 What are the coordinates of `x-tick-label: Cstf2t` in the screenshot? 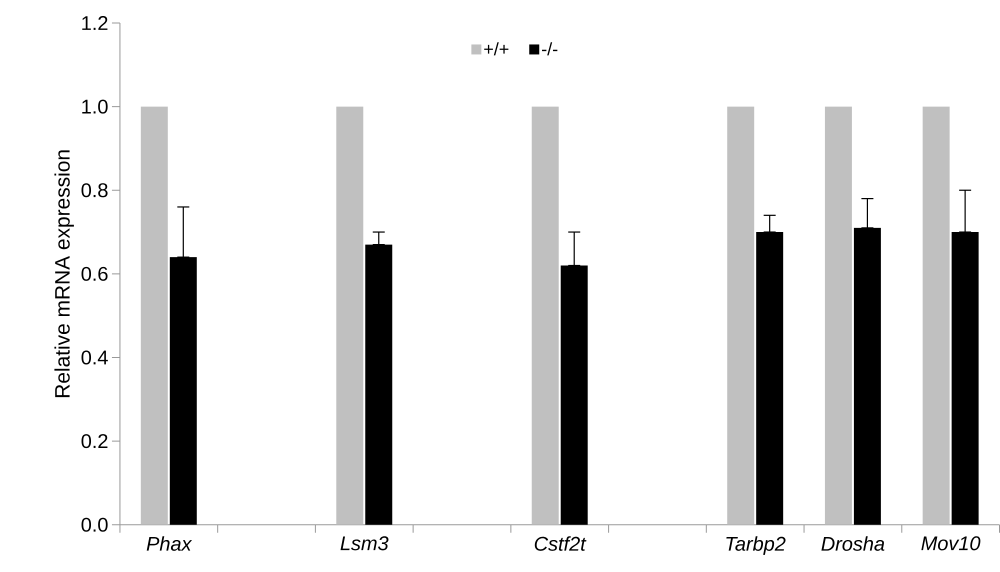 It's located at (560, 544).